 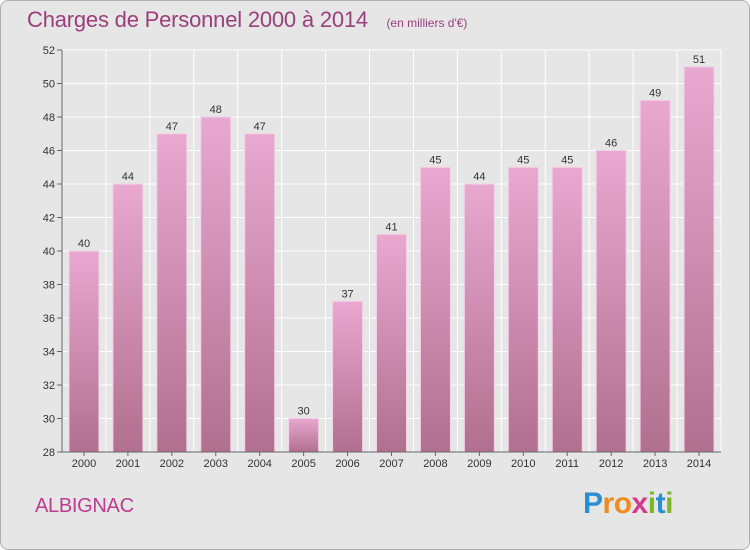 I want to click on bar-value-label: 30, so click(x=304, y=412).